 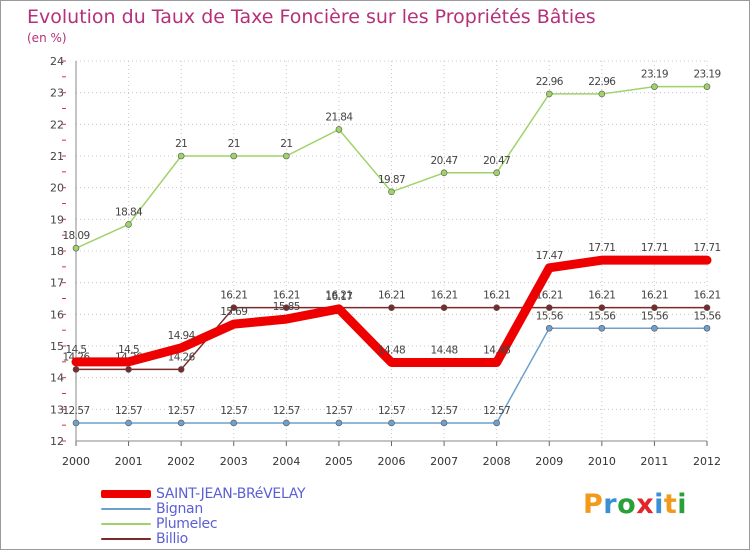 I want to click on y-tick-label: 20, so click(x=57, y=188).